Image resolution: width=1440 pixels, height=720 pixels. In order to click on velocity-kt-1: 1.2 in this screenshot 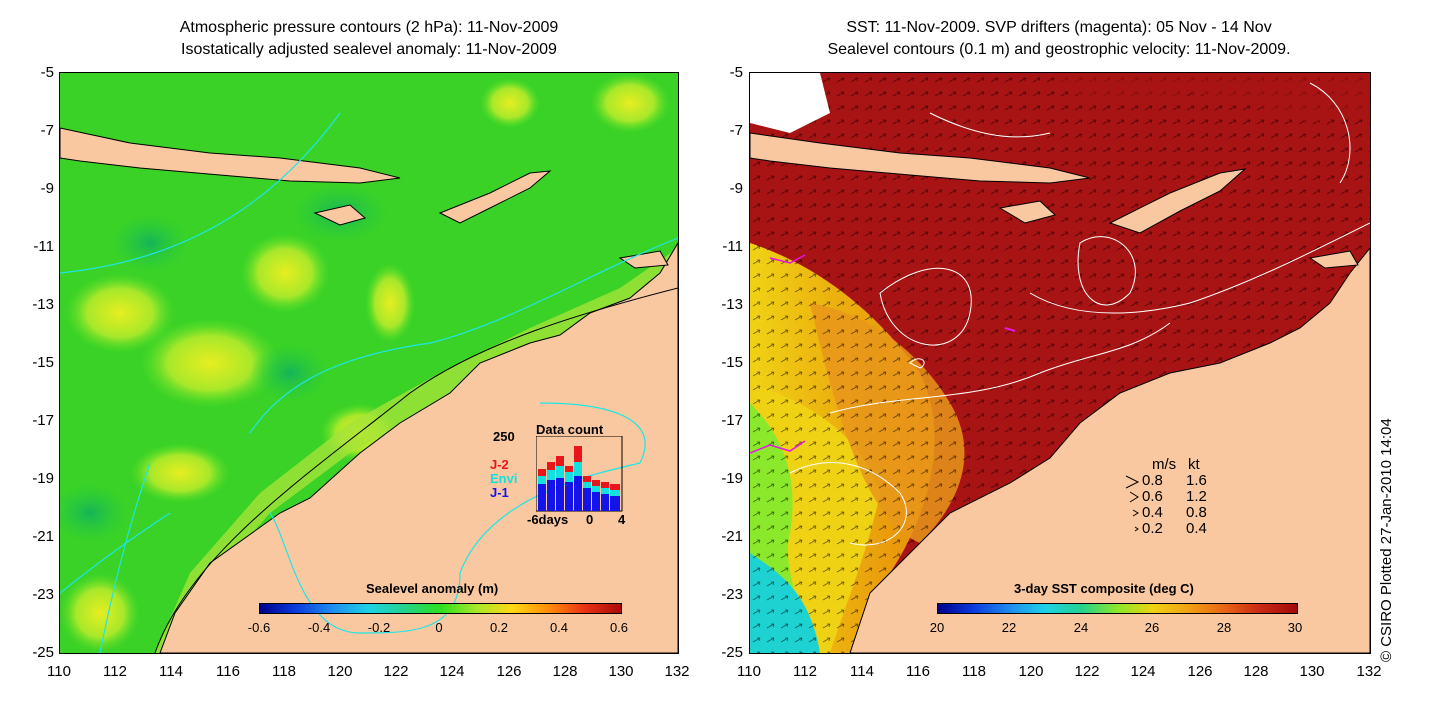, I will do `click(1196, 496)`.